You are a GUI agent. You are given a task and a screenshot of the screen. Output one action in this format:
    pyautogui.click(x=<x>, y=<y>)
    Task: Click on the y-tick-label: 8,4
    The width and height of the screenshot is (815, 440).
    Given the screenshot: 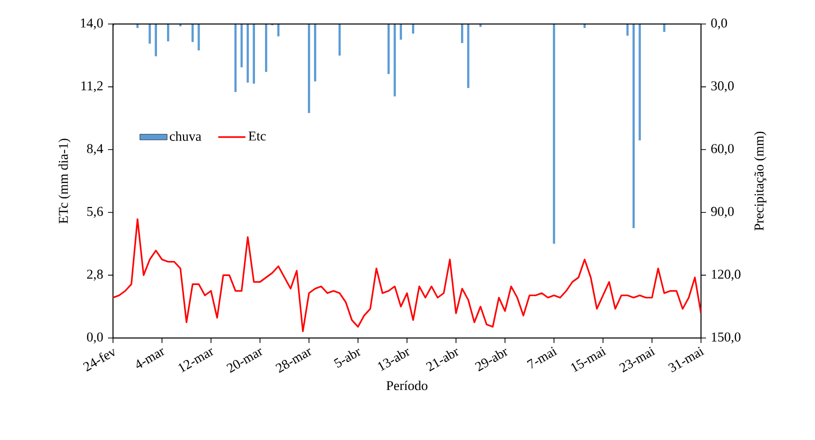 What is the action you would take?
    pyautogui.click(x=95, y=150)
    